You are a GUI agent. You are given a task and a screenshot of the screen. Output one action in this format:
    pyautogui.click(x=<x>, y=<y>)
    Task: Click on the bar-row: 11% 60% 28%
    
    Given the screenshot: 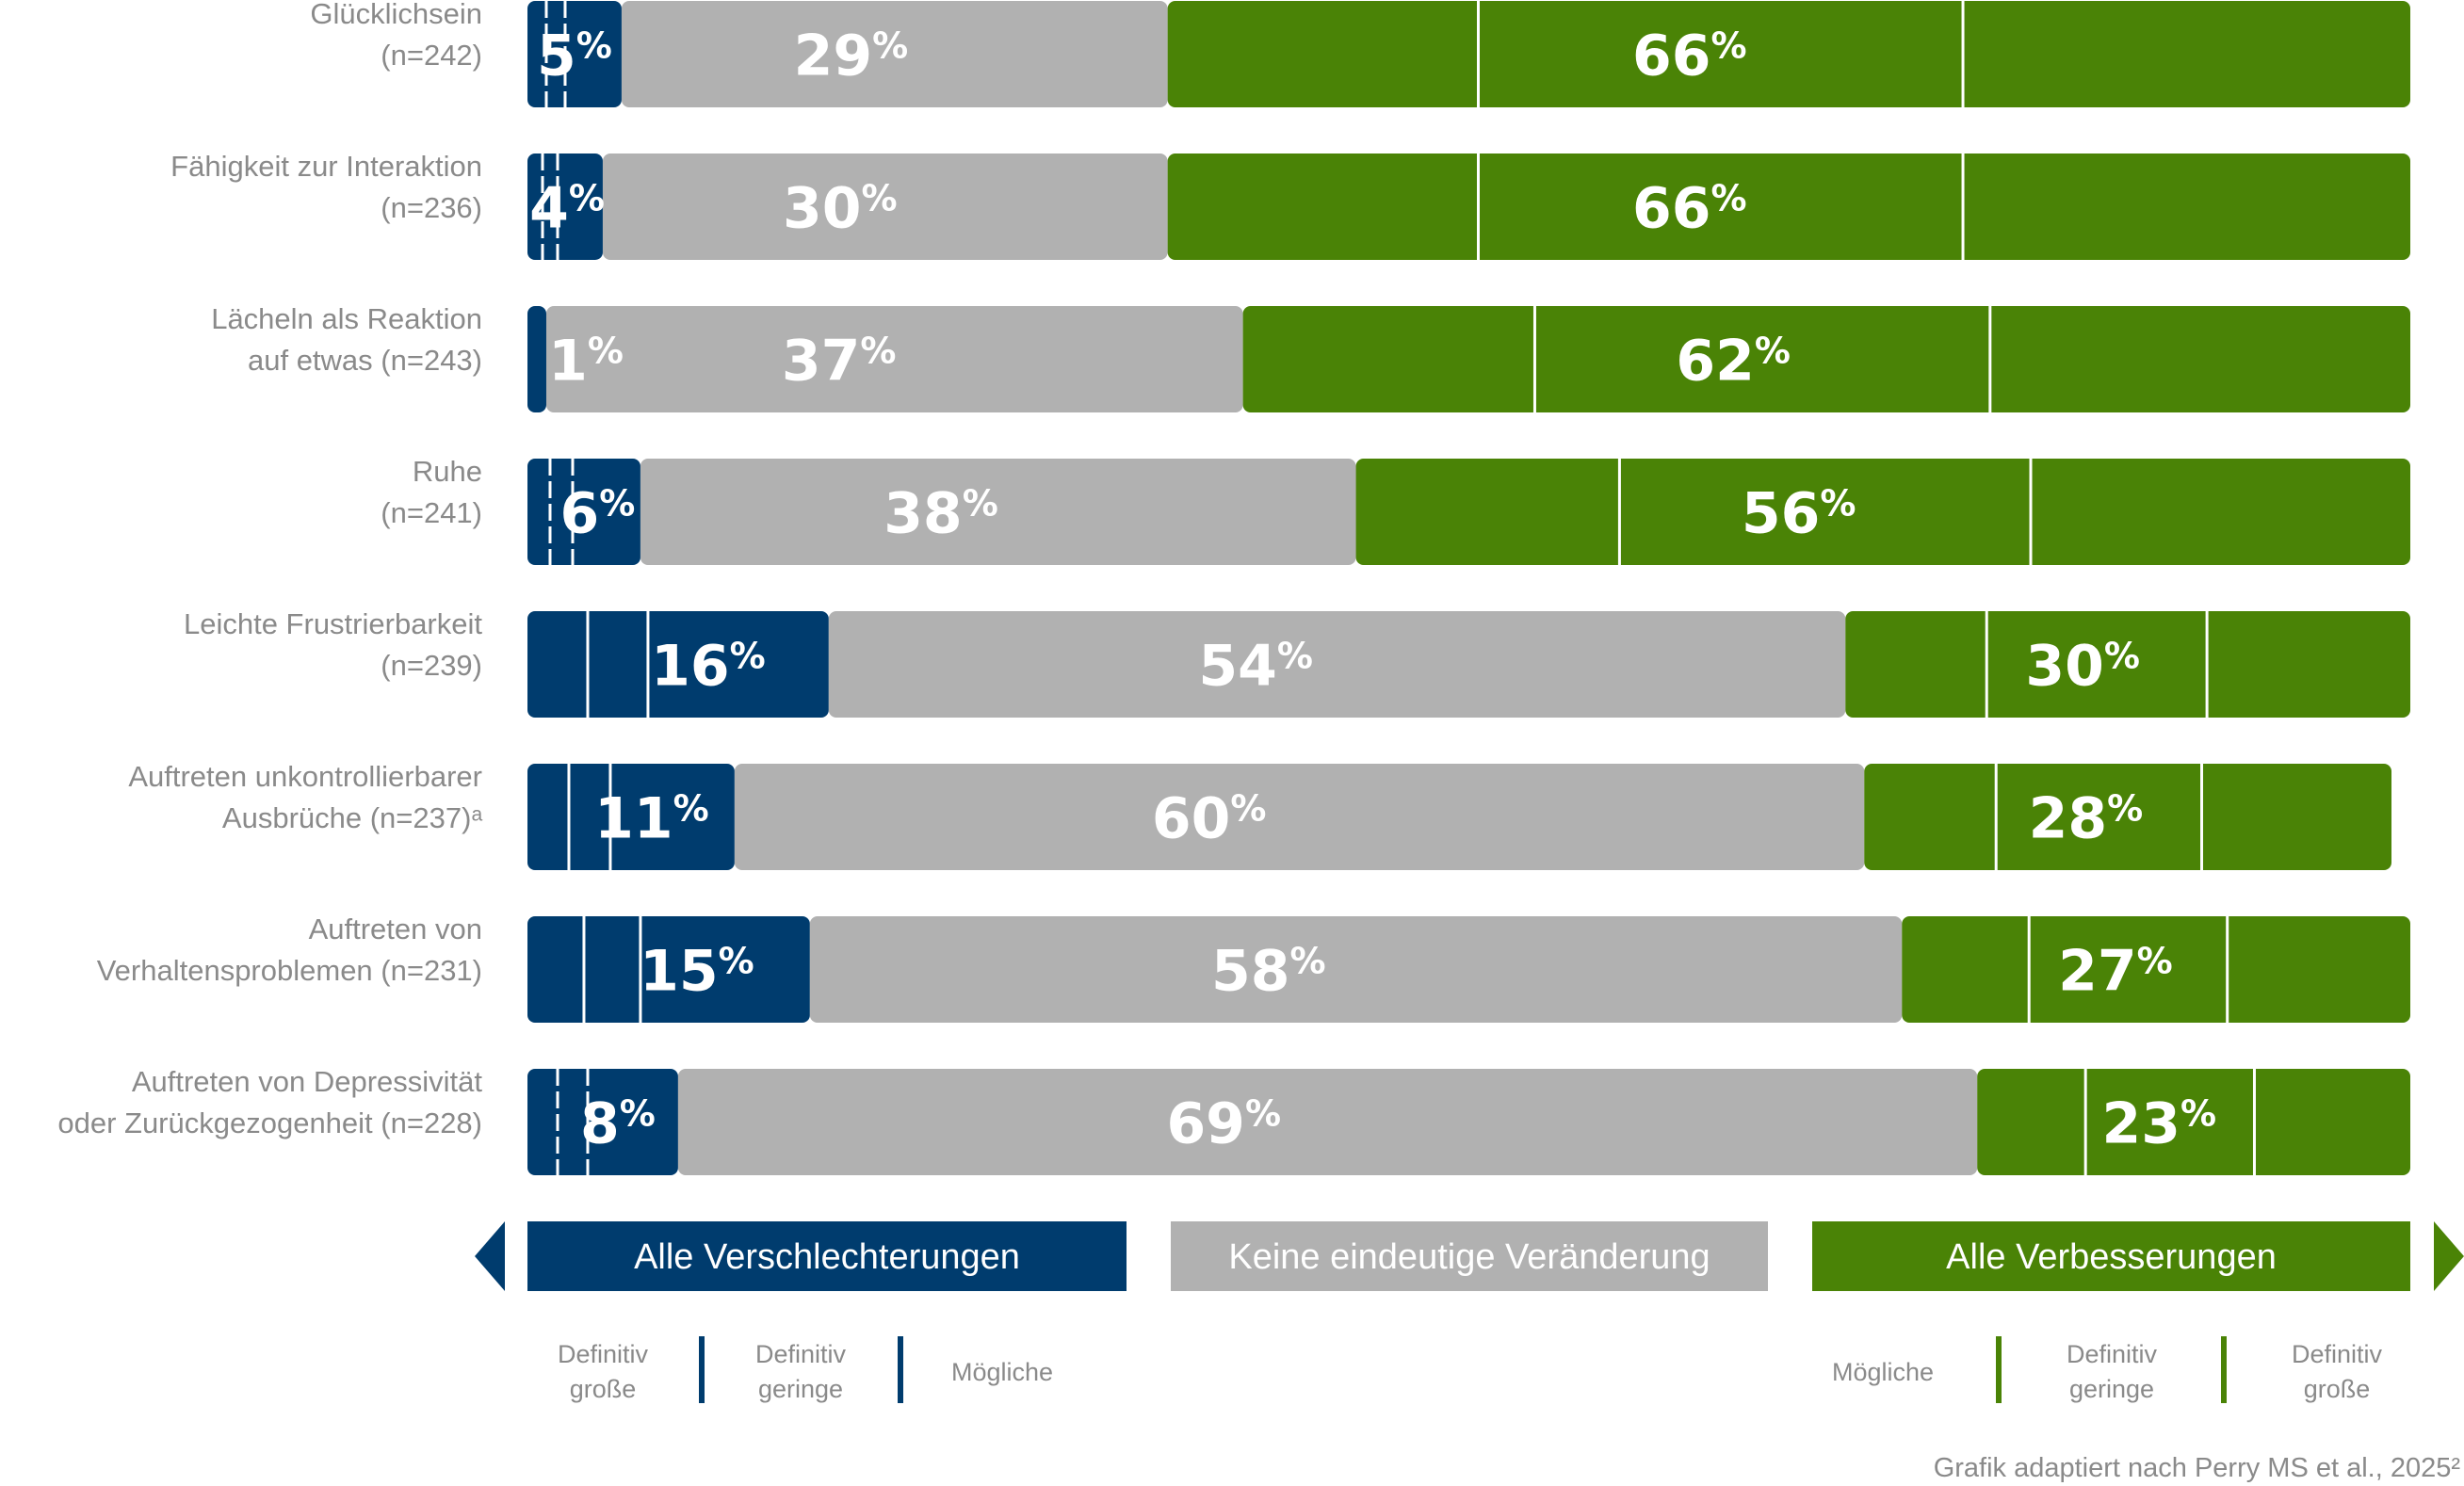 What is the action you would take?
    pyautogui.click(x=1459, y=817)
    